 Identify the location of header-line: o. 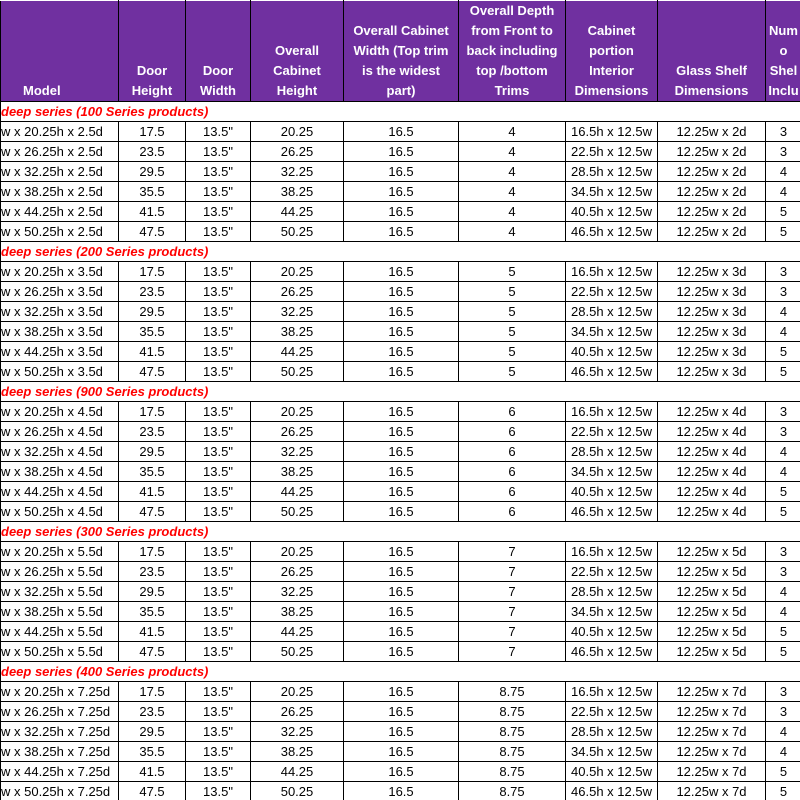
(783, 50).